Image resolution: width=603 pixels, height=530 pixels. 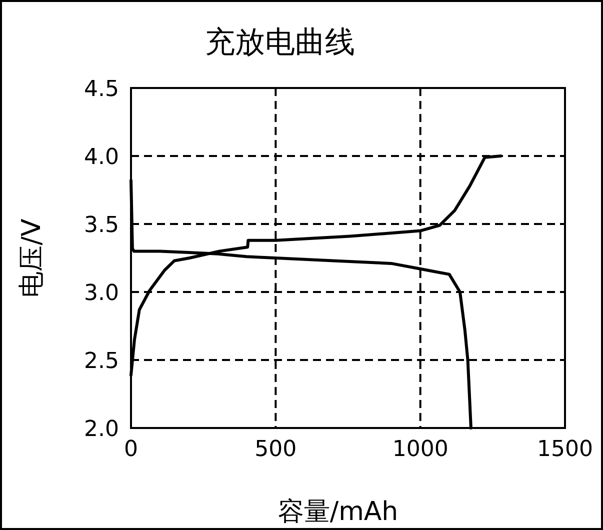 What do you see at coordinates (101, 361) in the screenshot?
I see `y-tick-label: 2.5` at bounding box center [101, 361].